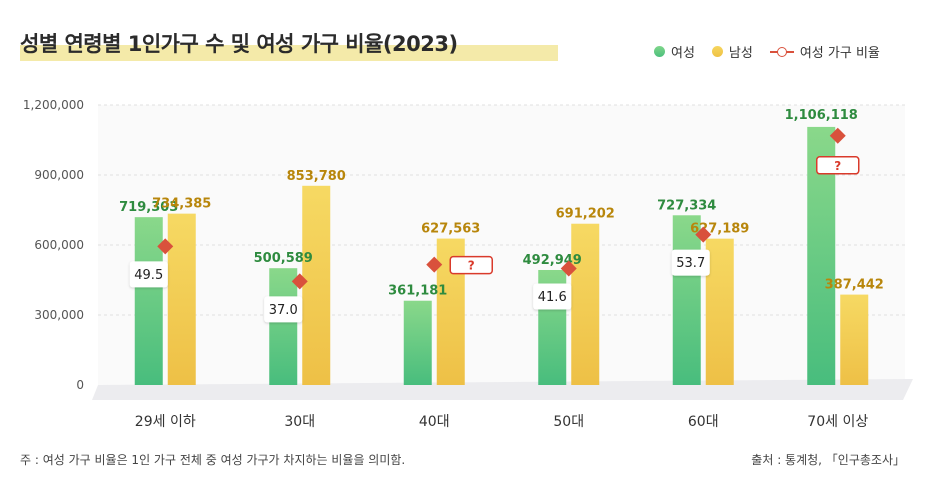 Image resolution: width=925 pixels, height=500 pixels. I want to click on legend-item-ratio: 여성 가구 비율, so click(824, 51).